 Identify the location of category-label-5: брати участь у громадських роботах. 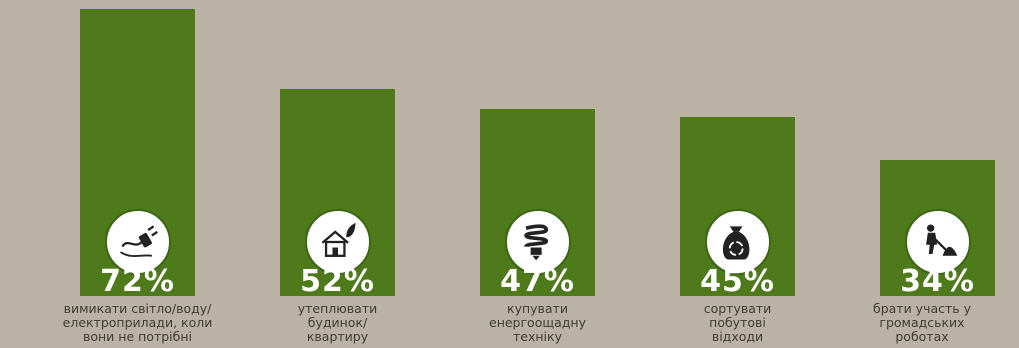
(922, 322).